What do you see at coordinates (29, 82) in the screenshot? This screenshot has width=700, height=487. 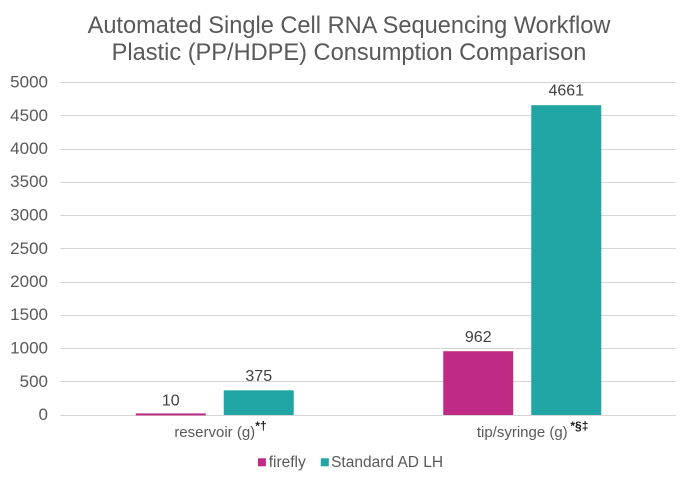 I see `svg-text: 5000` at bounding box center [29, 82].